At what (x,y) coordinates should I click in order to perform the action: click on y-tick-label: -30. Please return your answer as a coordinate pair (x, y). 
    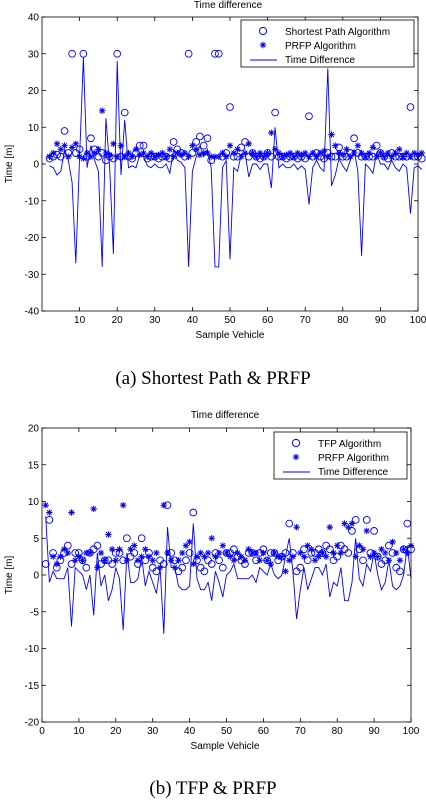
    Looking at the image, I should click on (32, 275).